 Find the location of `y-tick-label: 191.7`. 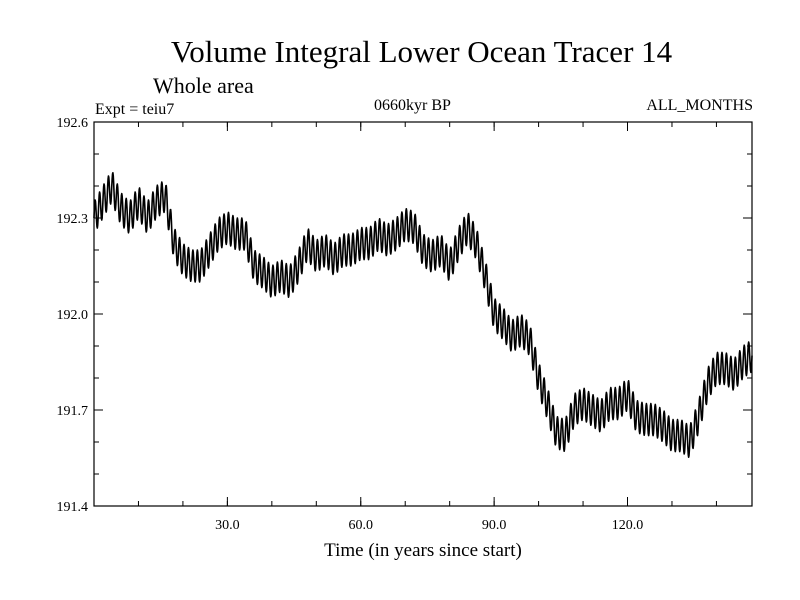

y-tick-label: 191.7 is located at coordinates (73, 411).